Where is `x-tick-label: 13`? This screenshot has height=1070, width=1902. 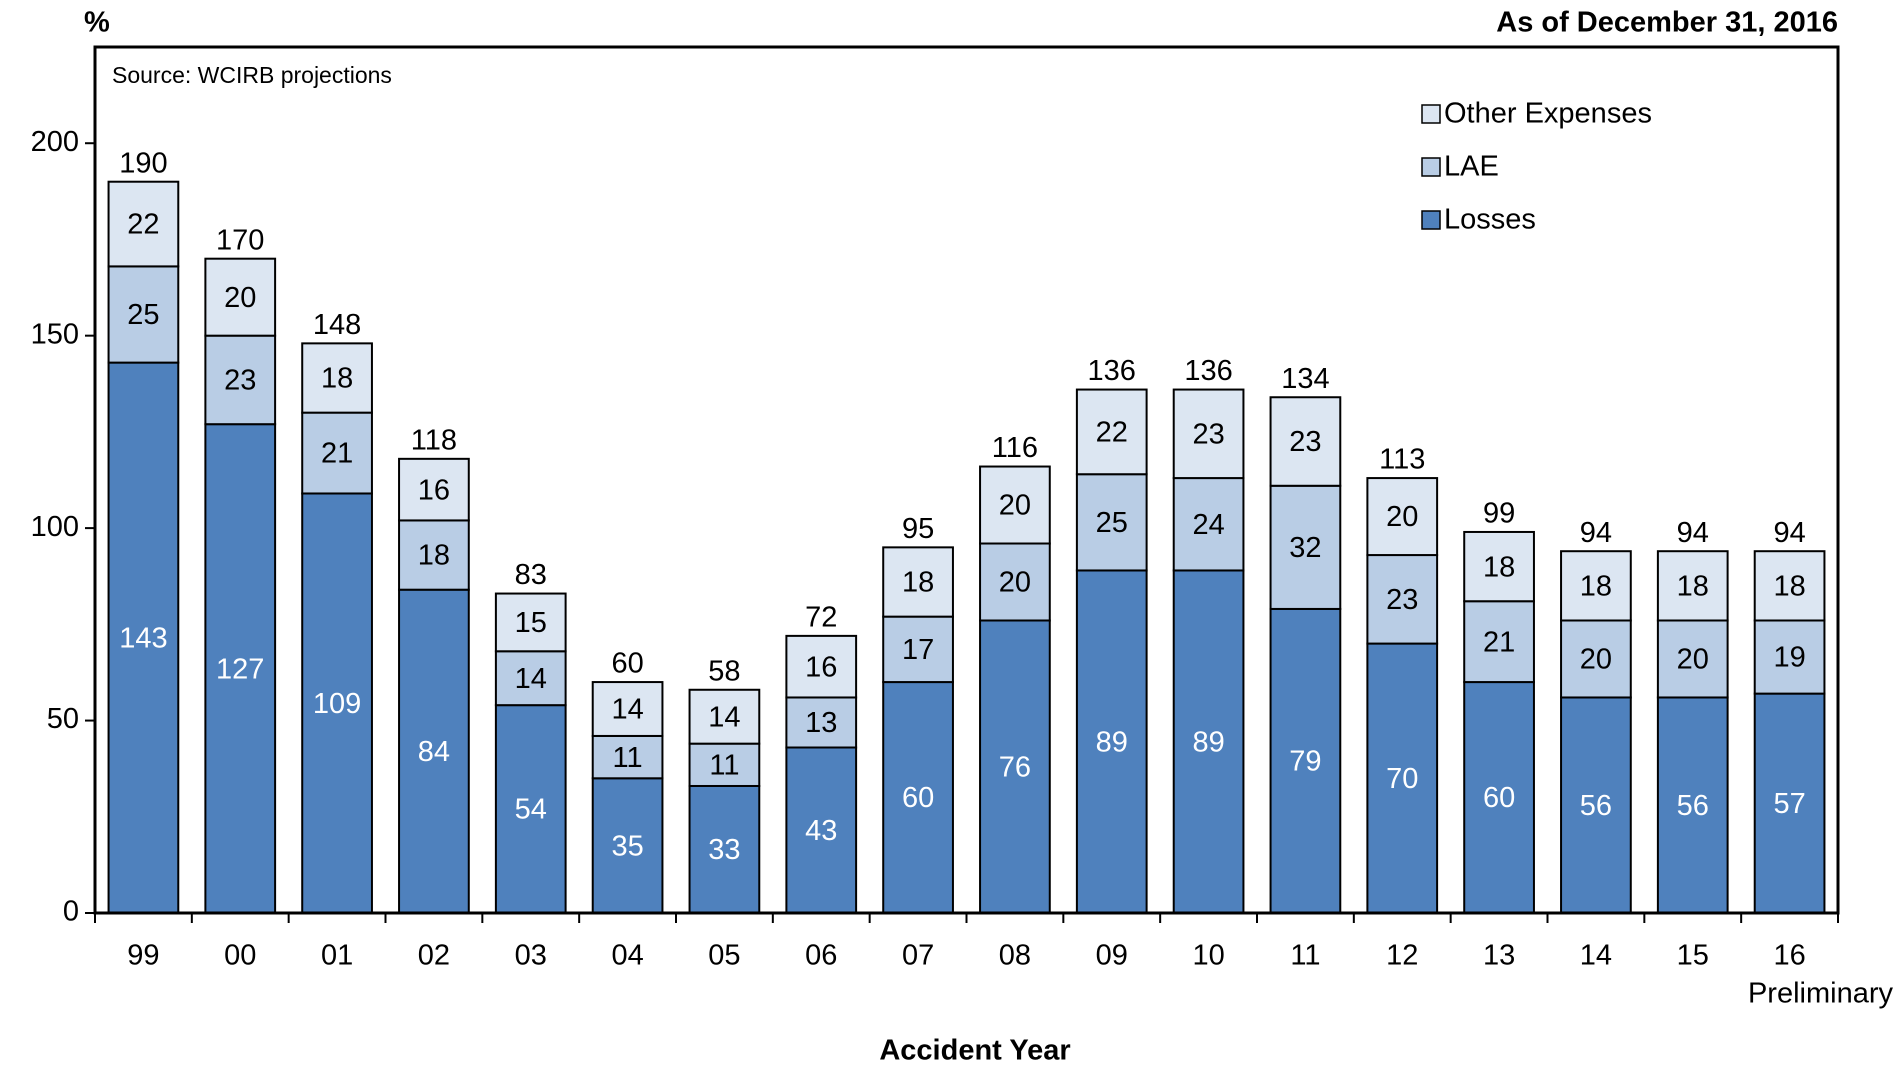 x-tick-label: 13 is located at coordinates (1499, 956).